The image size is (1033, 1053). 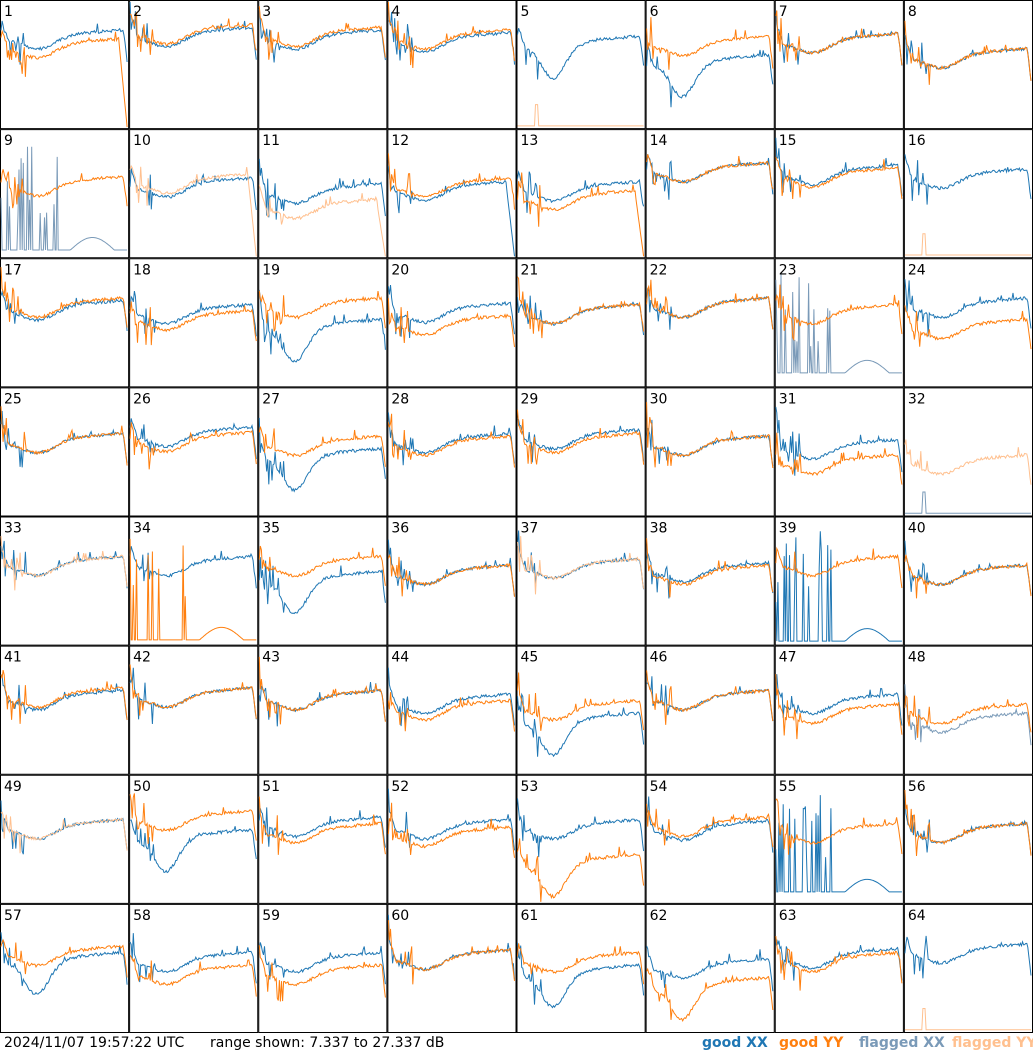 What do you see at coordinates (65, 839) in the screenshot?
I see `panel-49: 49` at bounding box center [65, 839].